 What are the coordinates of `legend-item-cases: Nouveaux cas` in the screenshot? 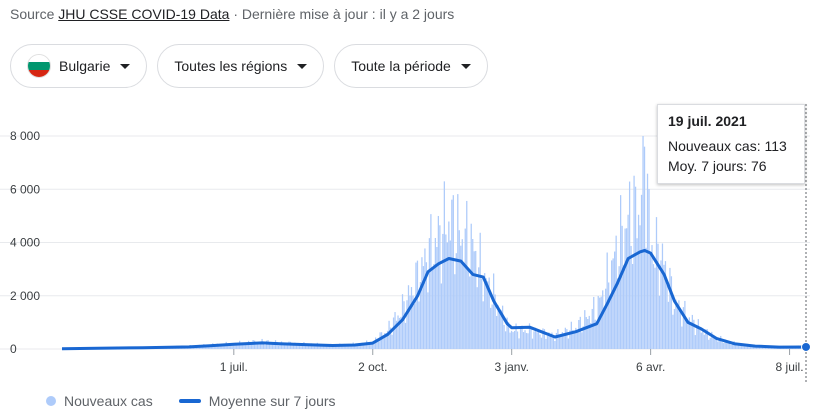 It's located at (99, 401).